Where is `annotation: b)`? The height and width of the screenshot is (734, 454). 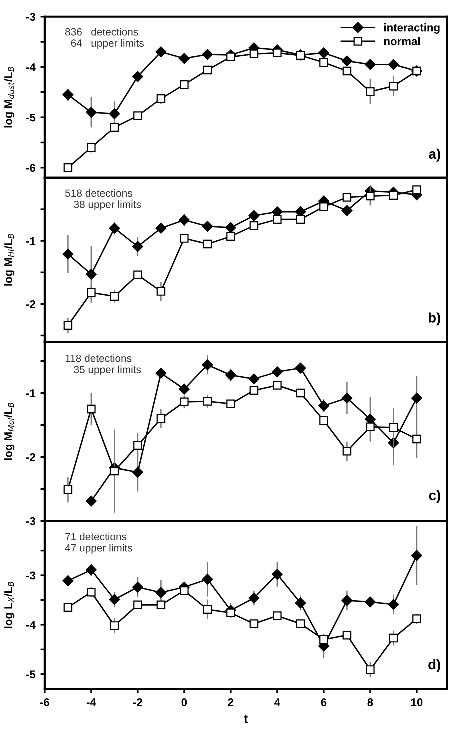 annotation: b) is located at coordinates (434, 319).